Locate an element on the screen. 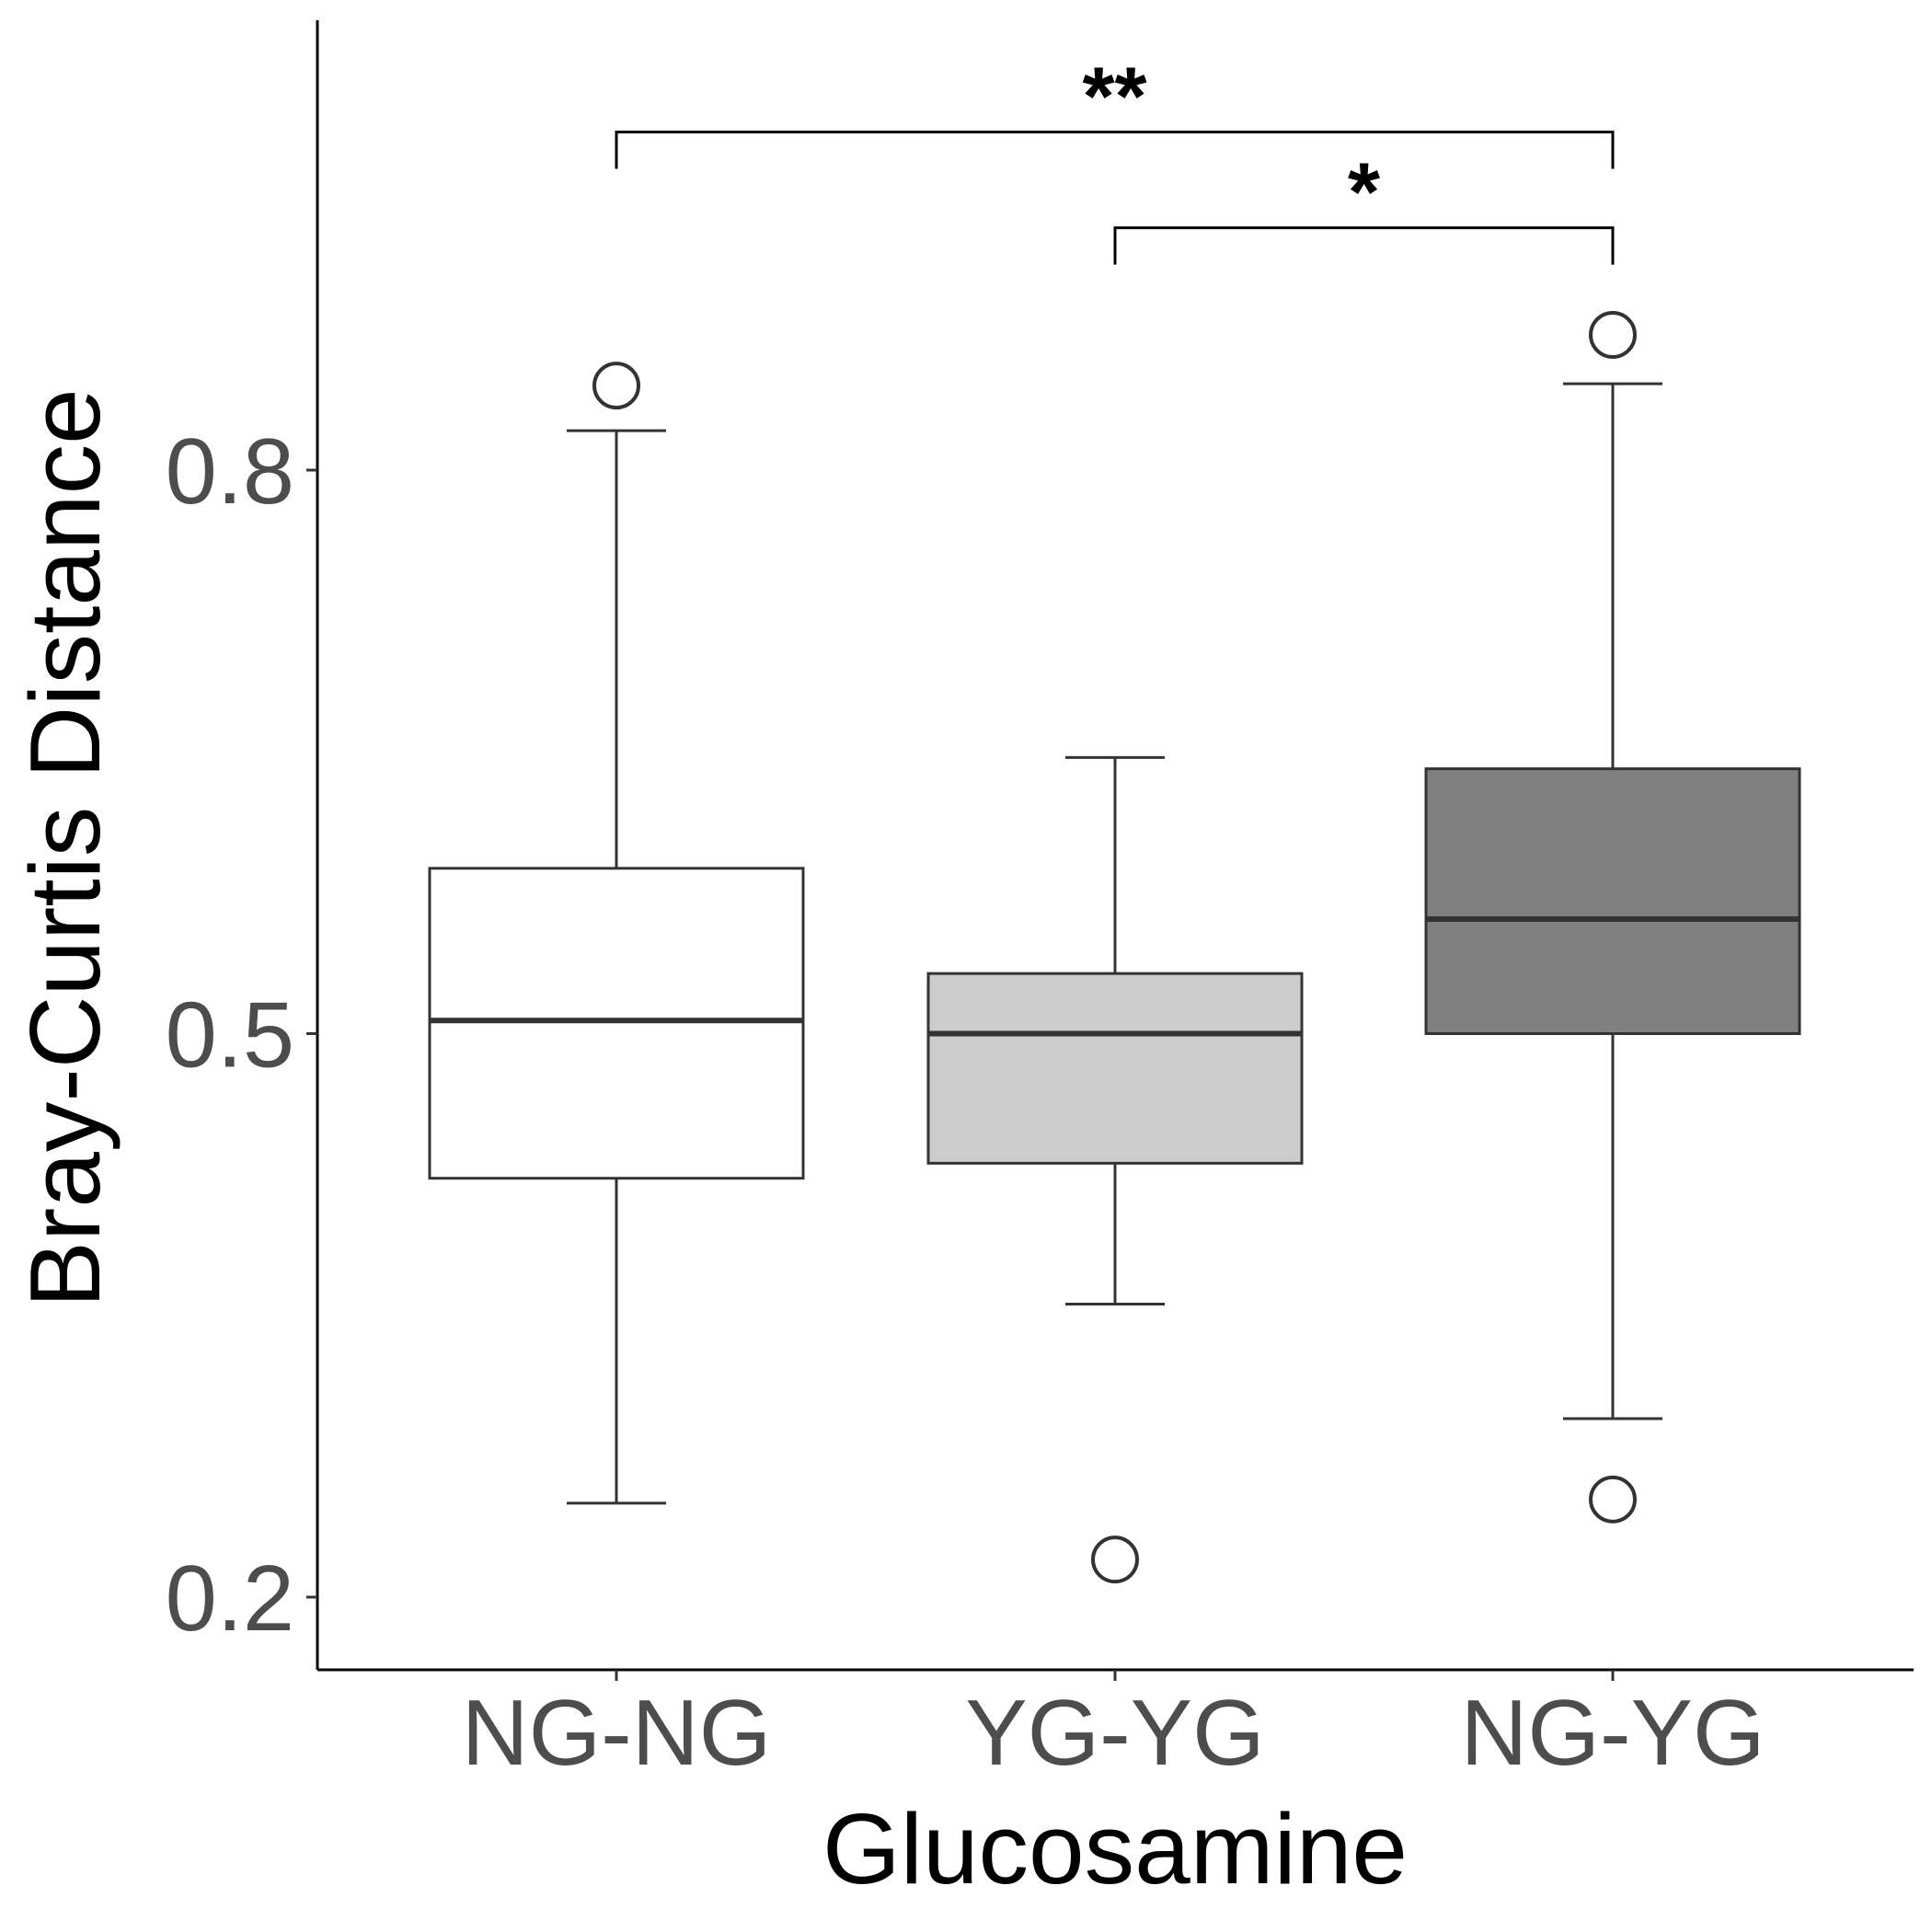 The width and height of the screenshot is (1932, 1932). significance-label: ** is located at coordinates (1114, 98).